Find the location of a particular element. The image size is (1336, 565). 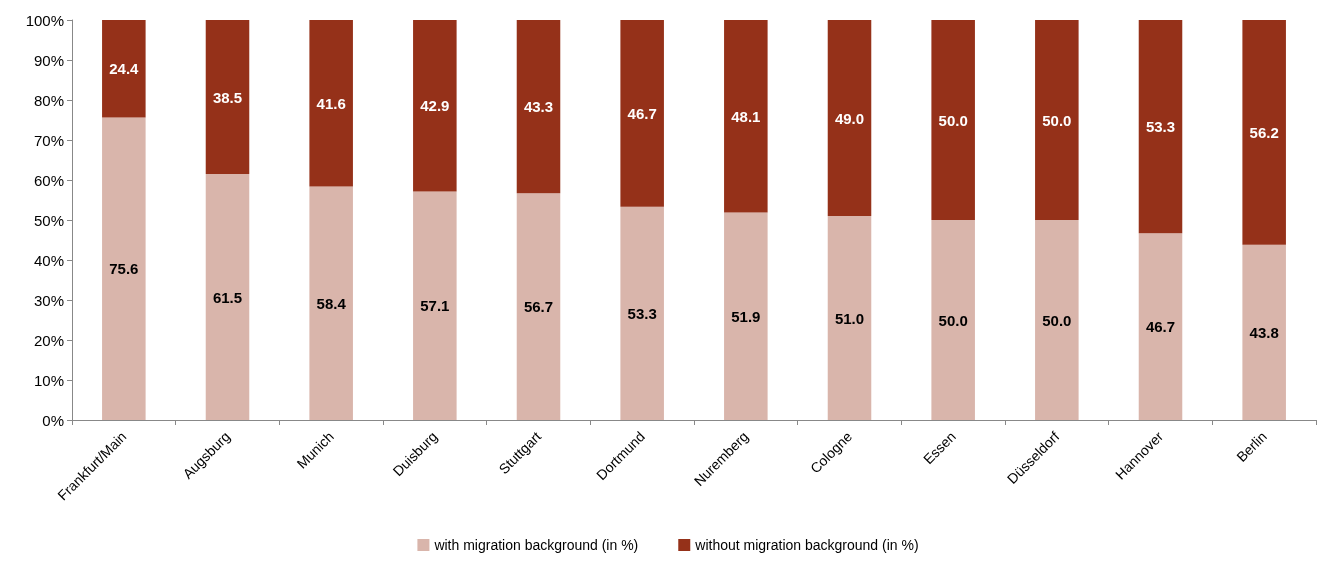

y-tick-label: 10% is located at coordinates (48, 380).